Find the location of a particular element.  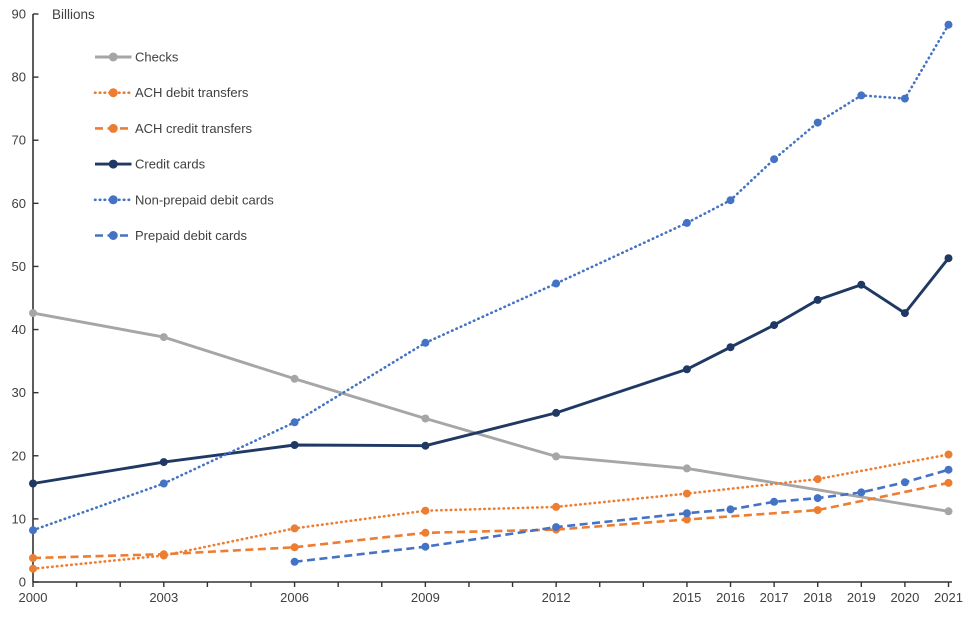

y-tick-label: 30 is located at coordinates (19, 392).